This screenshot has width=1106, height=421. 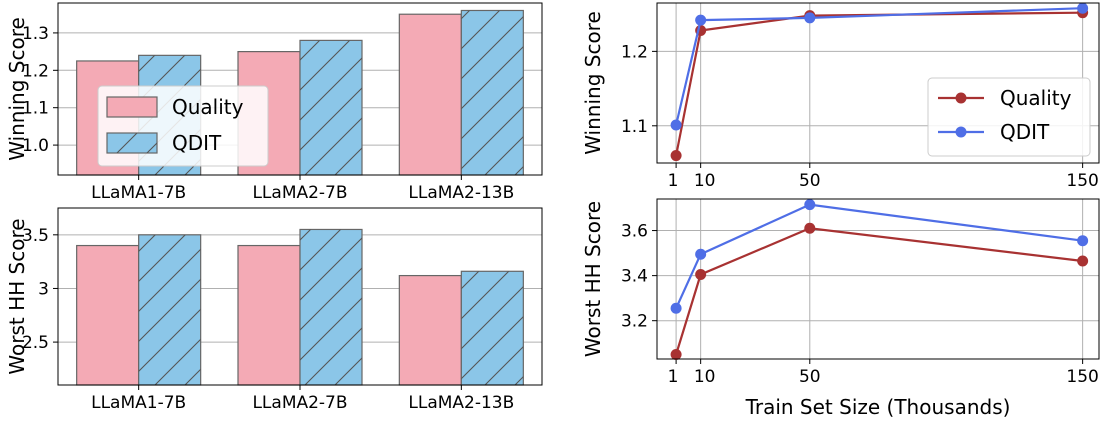 What do you see at coordinates (961, 98) in the screenshot?
I see `legend-marker-quality` at bounding box center [961, 98].